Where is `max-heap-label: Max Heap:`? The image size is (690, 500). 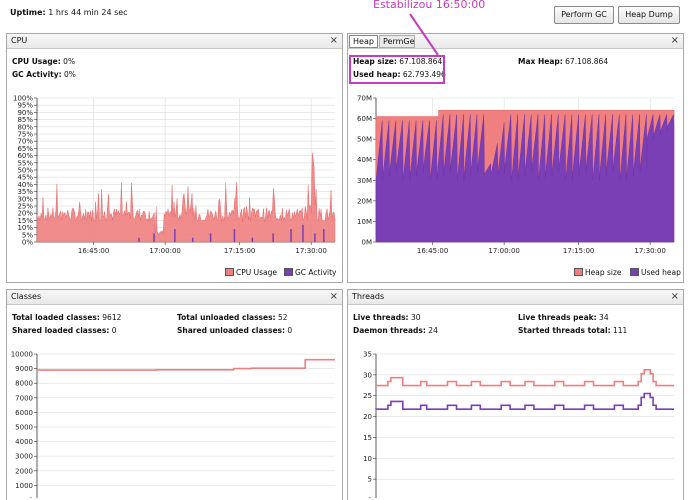
max-heap-label: Max Heap: is located at coordinates (540, 61).